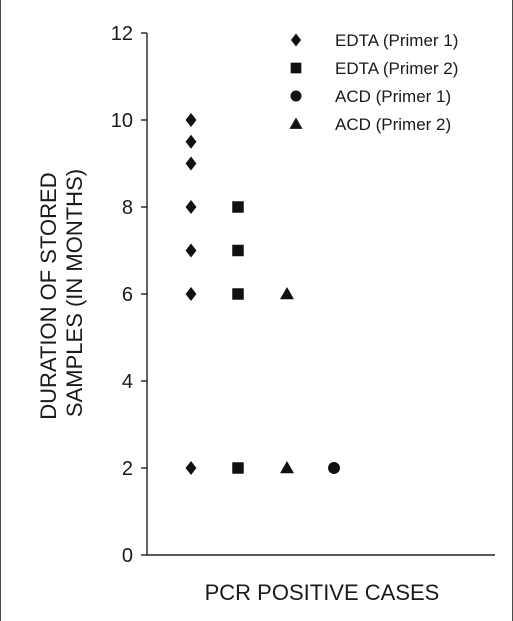  Describe the element at coordinates (122, 34) in the screenshot. I see `y-tick-label: 12` at that location.